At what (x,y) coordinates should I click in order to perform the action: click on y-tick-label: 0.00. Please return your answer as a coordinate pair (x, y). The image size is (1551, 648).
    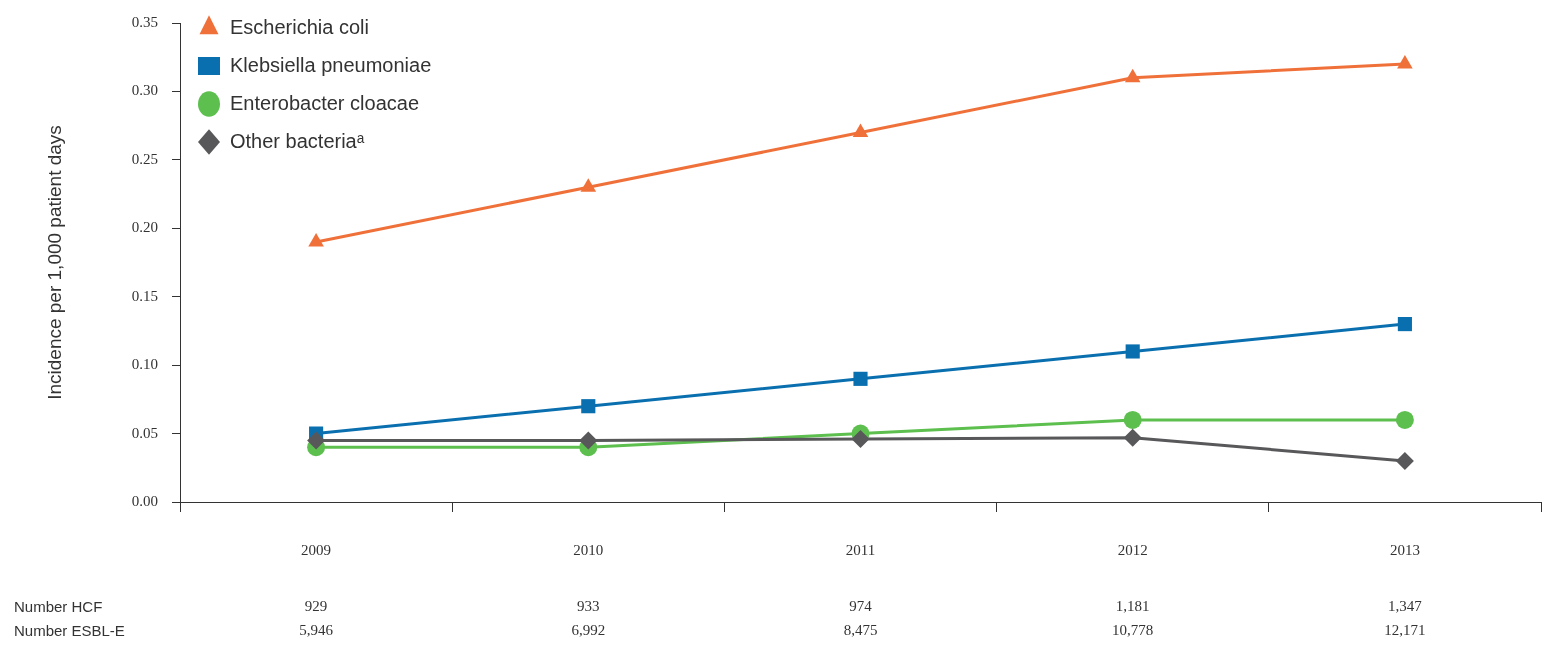
    Looking at the image, I should click on (144, 500).